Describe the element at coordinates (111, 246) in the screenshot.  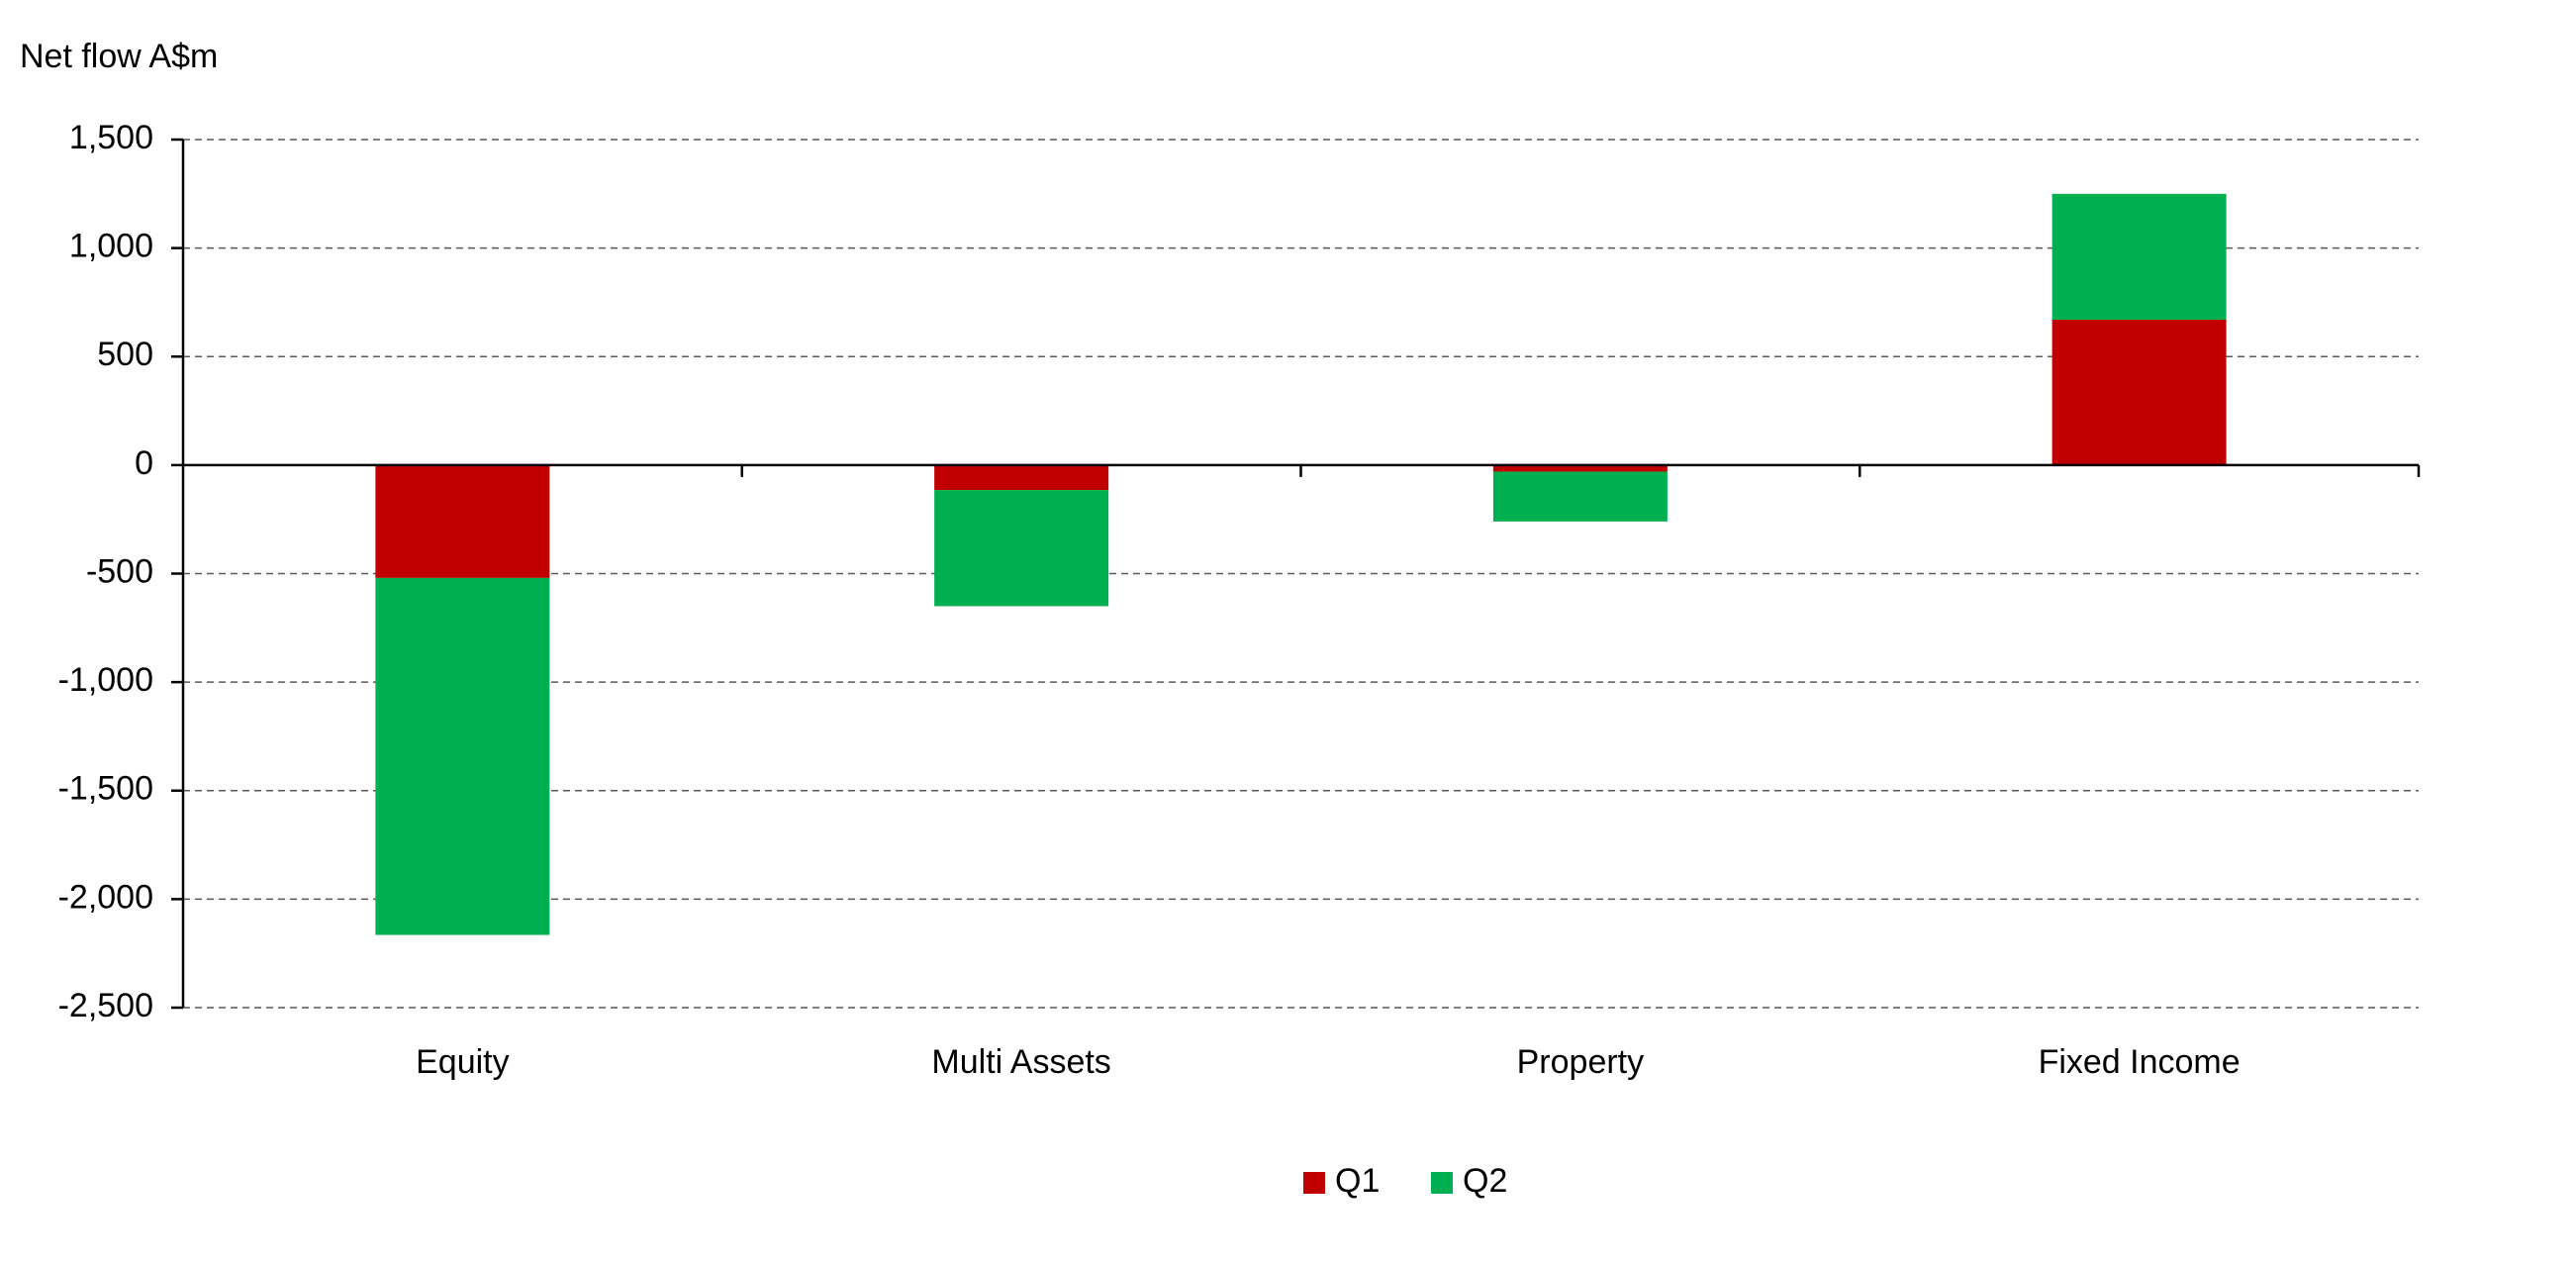
I see `y-tick-label: 1,000` at that location.